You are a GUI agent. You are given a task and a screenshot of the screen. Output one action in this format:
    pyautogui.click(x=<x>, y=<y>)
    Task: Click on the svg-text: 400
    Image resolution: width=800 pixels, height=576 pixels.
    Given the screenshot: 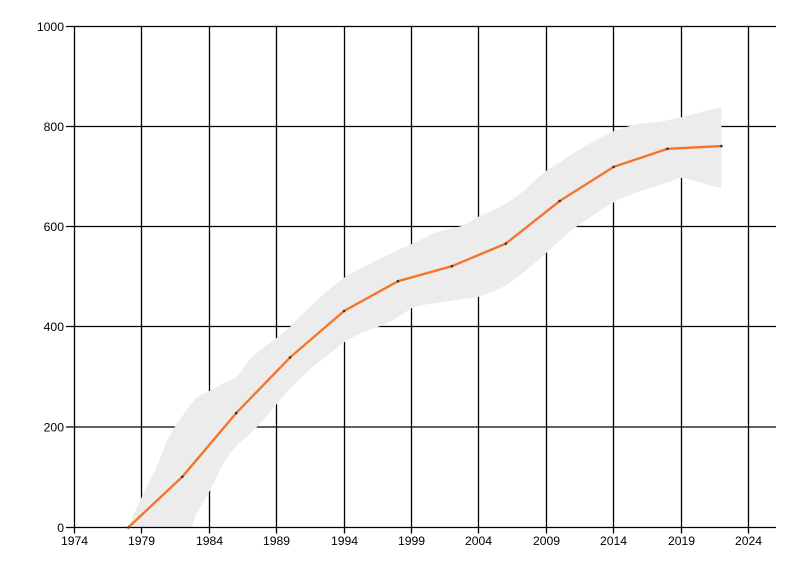 What is the action you would take?
    pyautogui.click(x=54, y=327)
    